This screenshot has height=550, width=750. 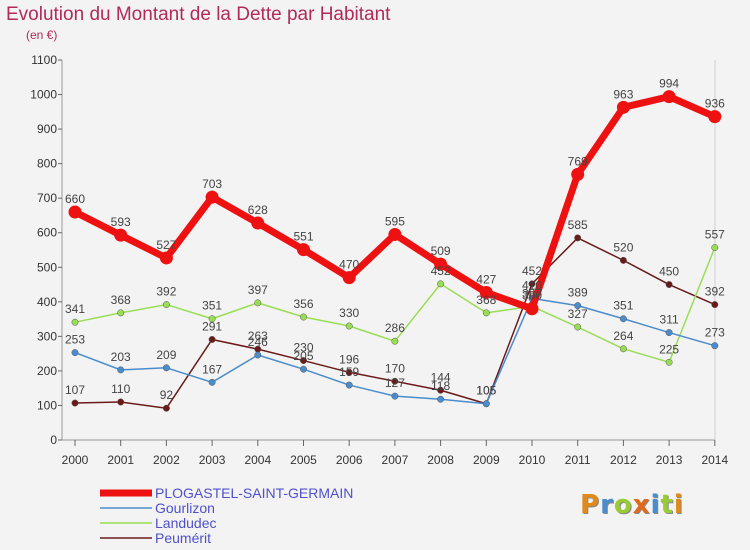 I want to click on data-label: 380, so click(x=532, y=296).